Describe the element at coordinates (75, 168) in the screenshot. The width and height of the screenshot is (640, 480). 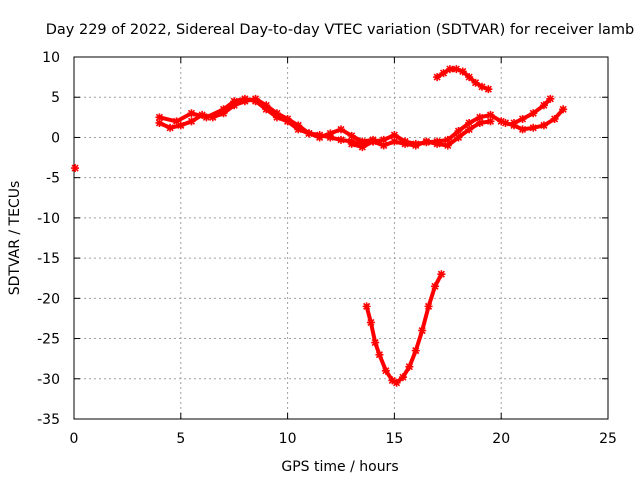
I see `series-isolated-point` at that location.